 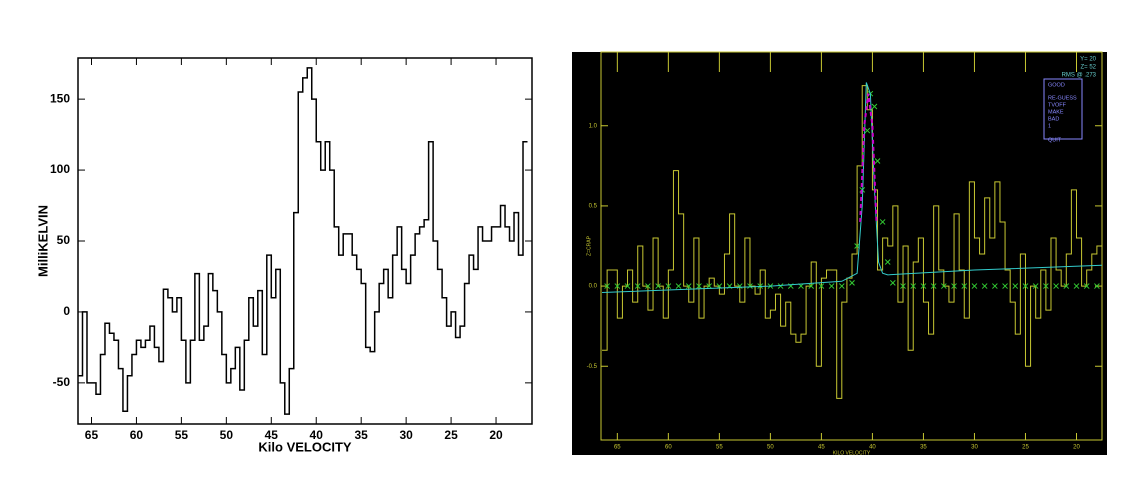 What do you see at coordinates (1057, 105) in the screenshot?
I see `menu-item: TVOFF` at bounding box center [1057, 105].